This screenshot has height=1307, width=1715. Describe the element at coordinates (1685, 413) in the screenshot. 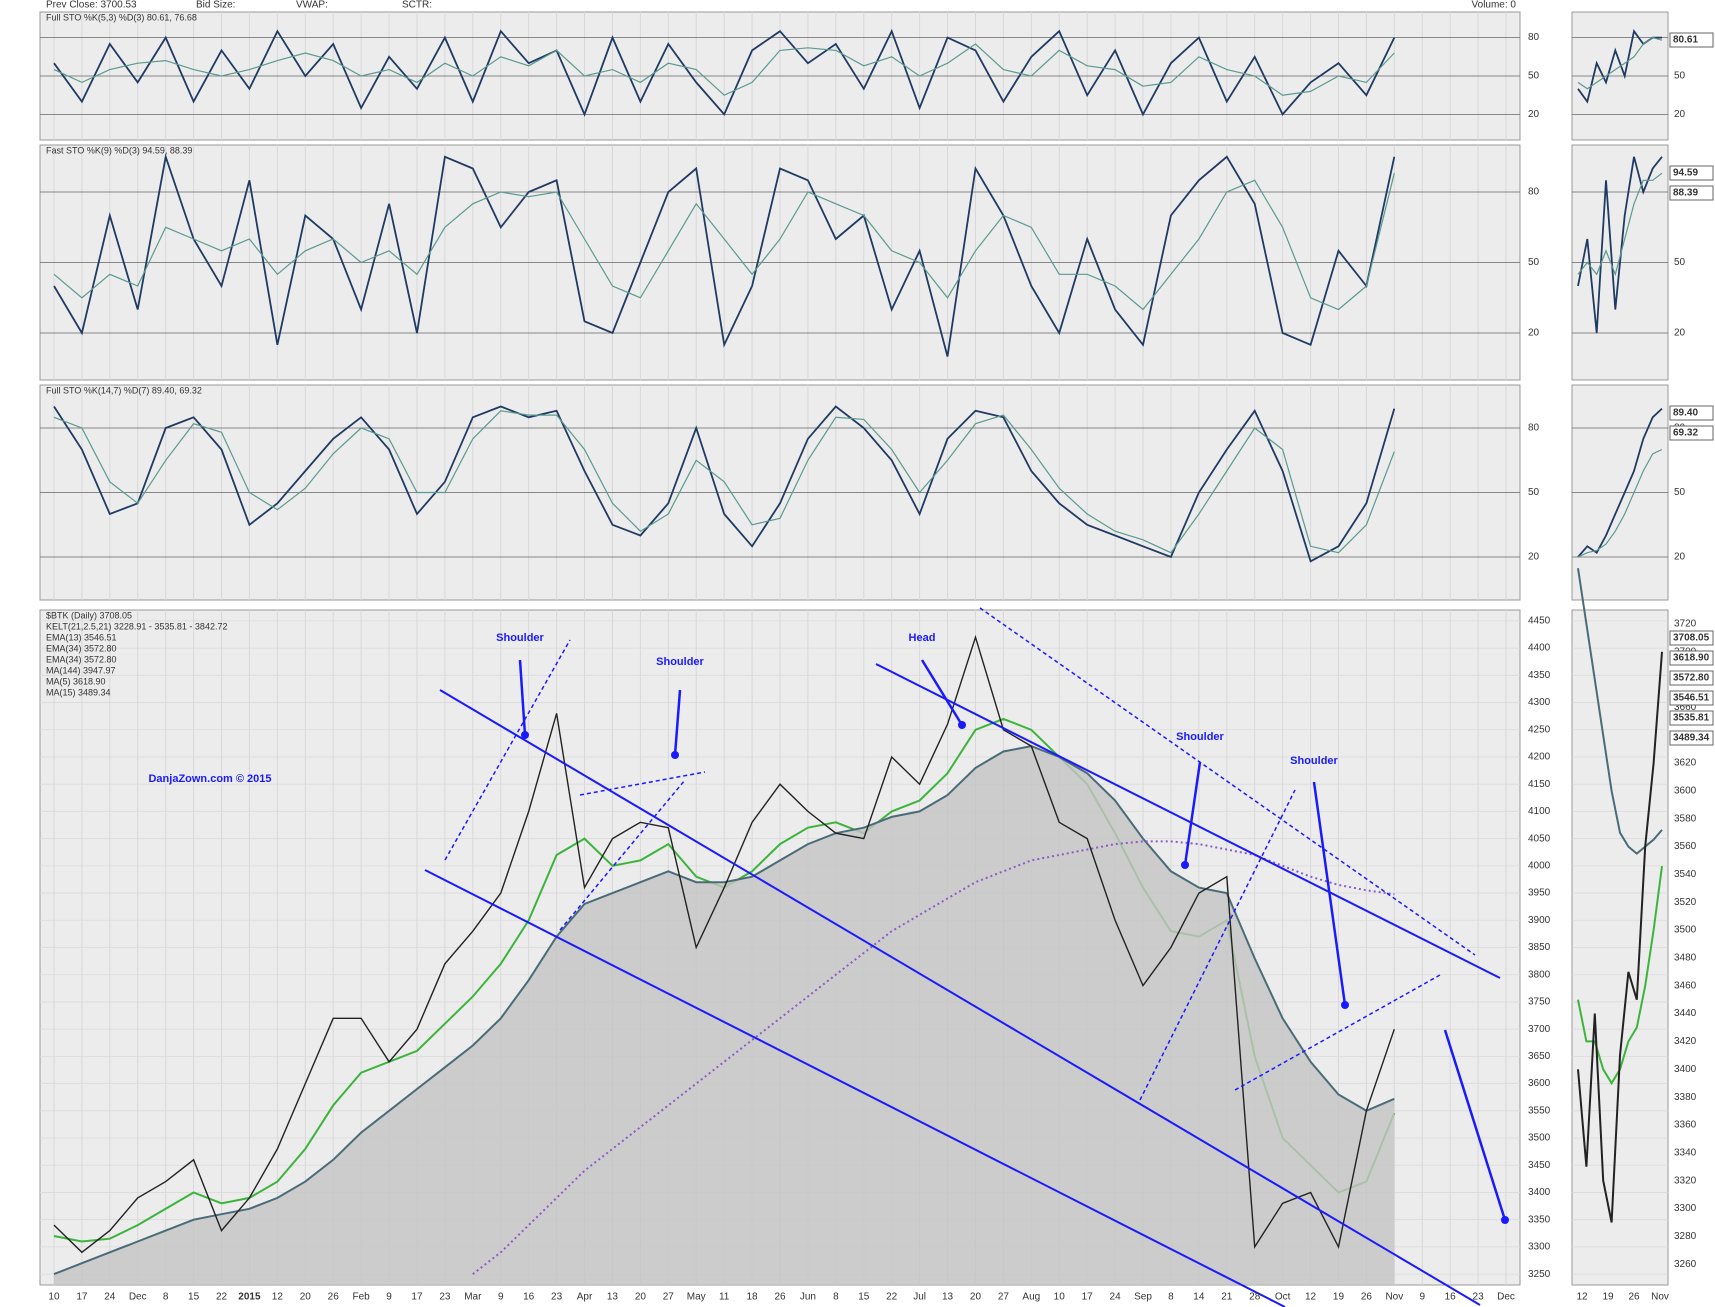

I see `value-box-label: 89.40` at that location.